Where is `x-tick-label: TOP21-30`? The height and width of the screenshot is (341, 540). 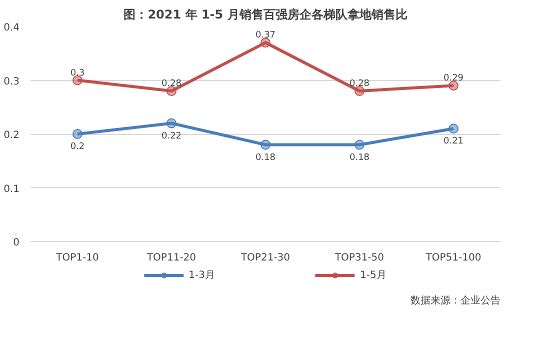 x-tick-label: TOP21-30 is located at coordinates (265, 258).